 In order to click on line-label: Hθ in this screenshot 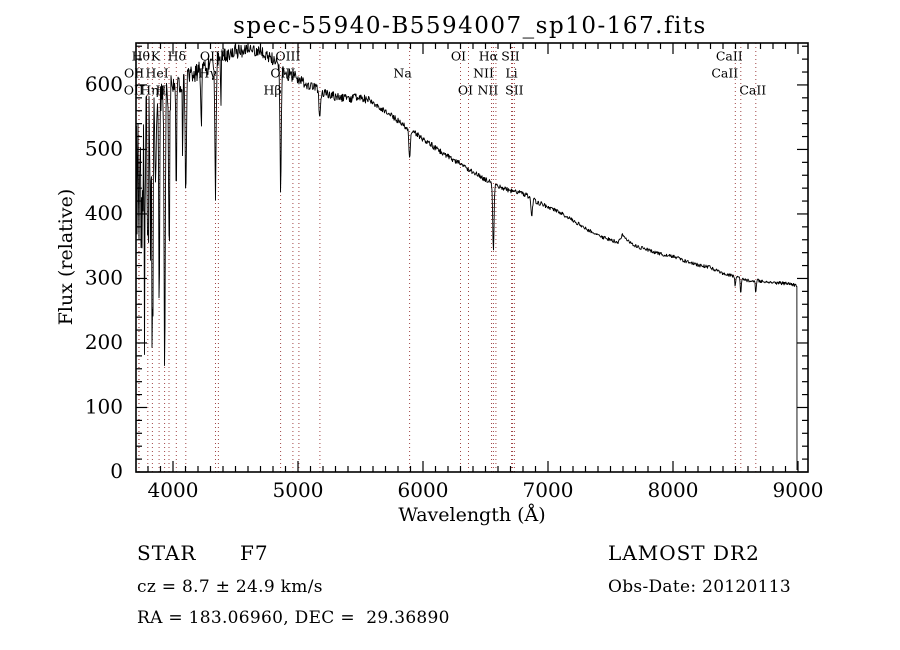, I will do `click(141, 56)`.